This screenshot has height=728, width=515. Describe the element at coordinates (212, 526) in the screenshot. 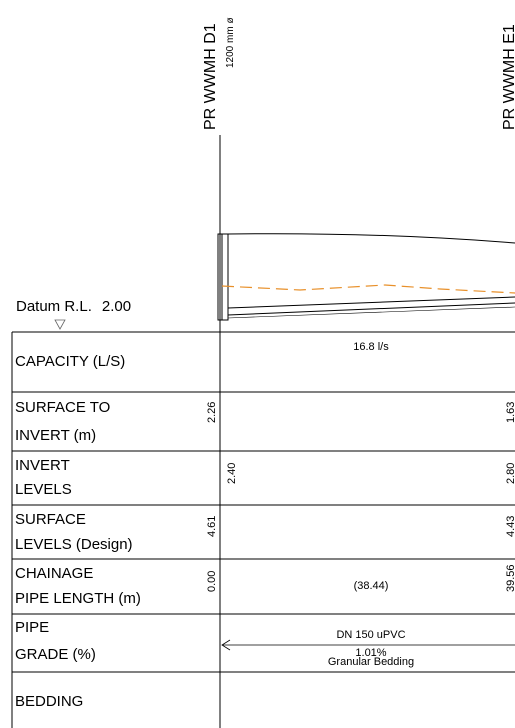

I see `surface-level-start: 4.61` at that location.